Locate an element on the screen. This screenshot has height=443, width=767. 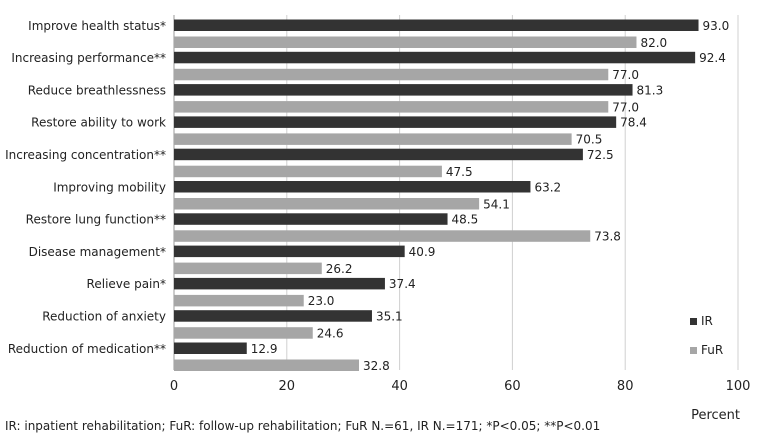
category-label: Reduction of medication** is located at coordinates (87, 349).